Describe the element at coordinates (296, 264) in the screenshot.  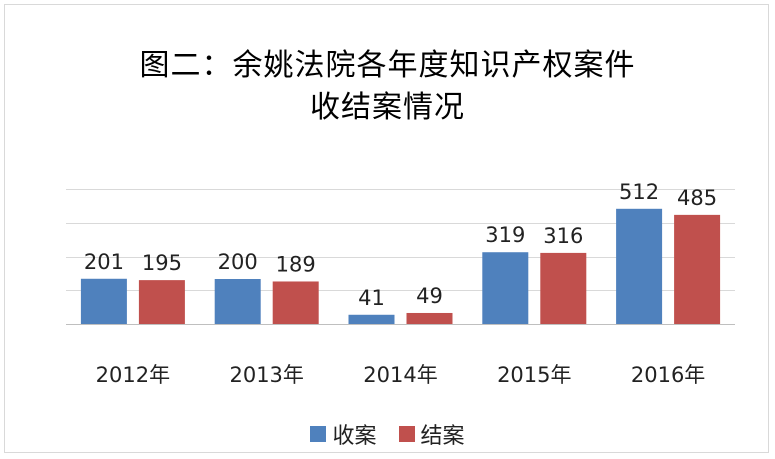
I see `data-label-1-1: 189` at that location.